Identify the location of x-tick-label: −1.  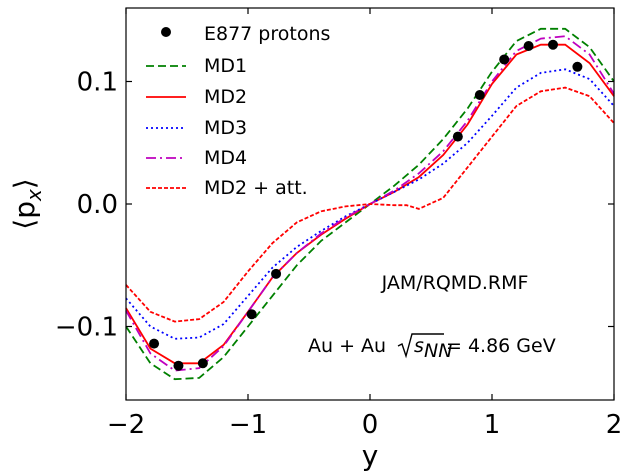
(248, 425).